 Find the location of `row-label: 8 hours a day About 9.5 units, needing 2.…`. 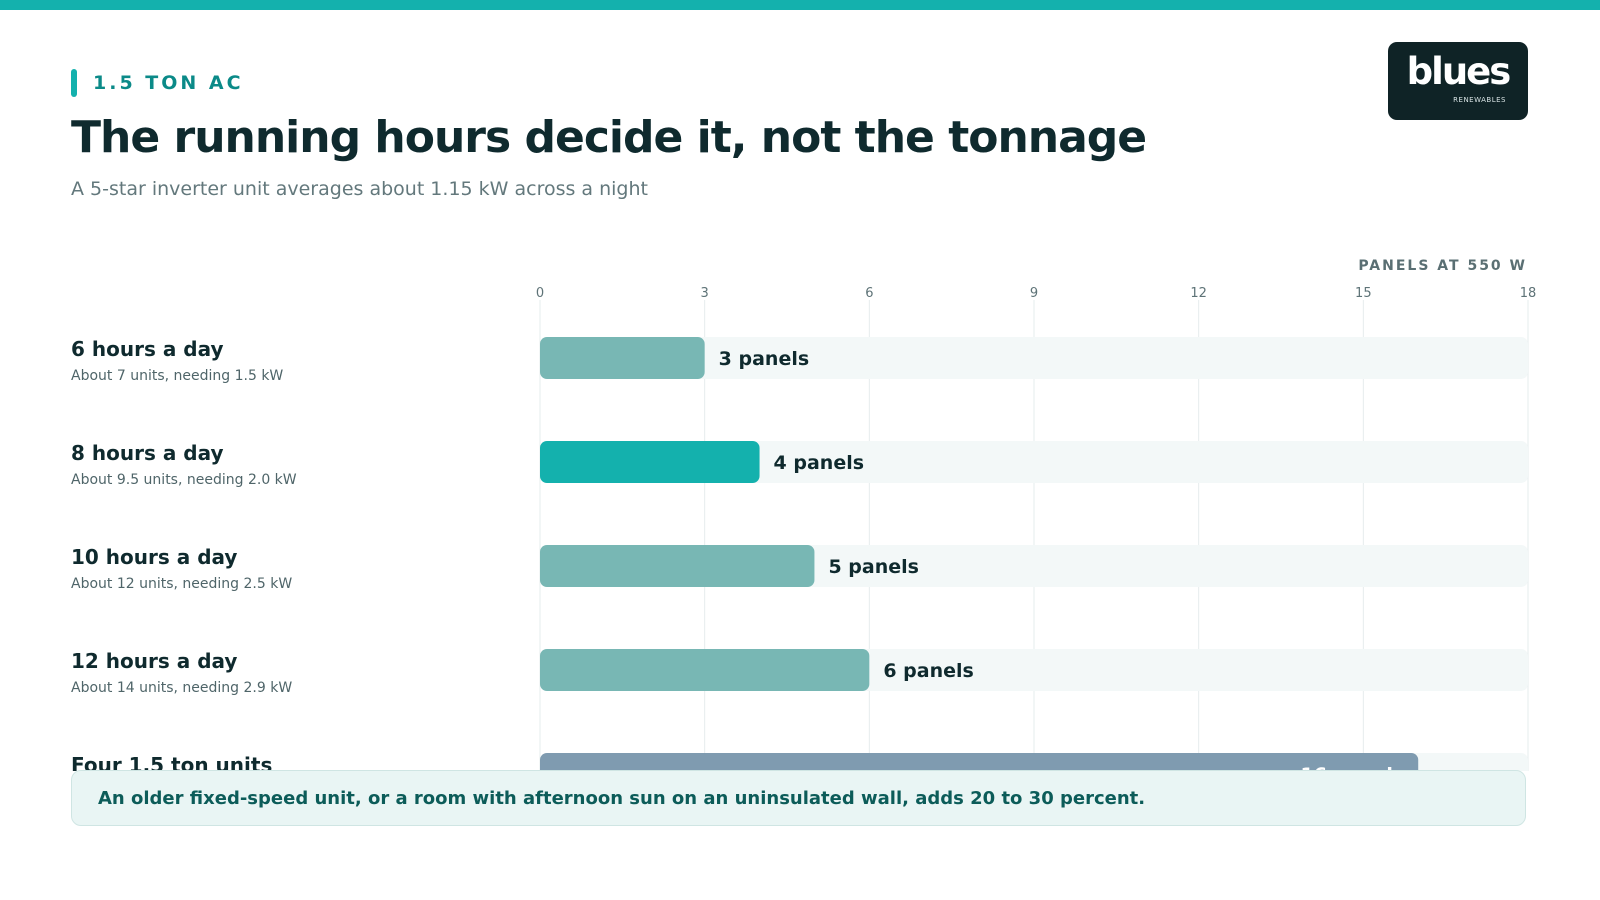

row-label: 8 hours a day About 9.5 units, needing 2.… is located at coordinates (291, 464).